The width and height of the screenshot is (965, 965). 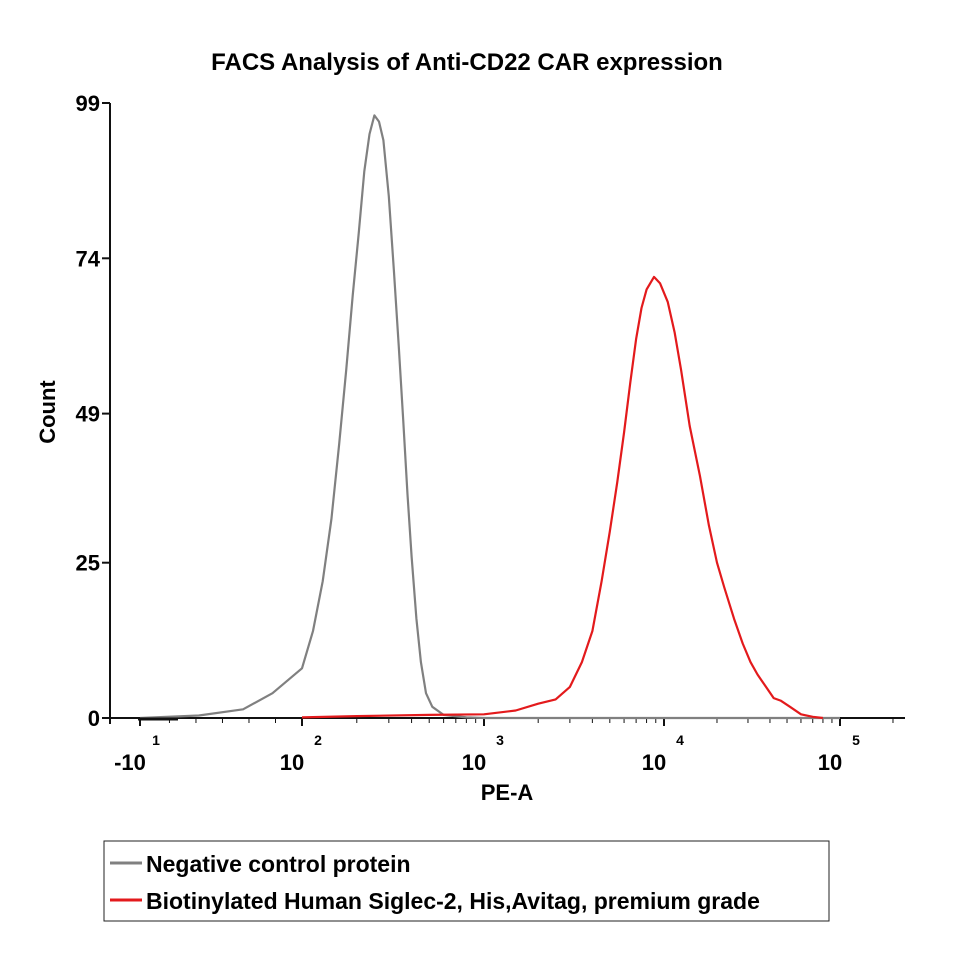 I want to click on x-axis-label: PE-A, so click(x=507, y=792).